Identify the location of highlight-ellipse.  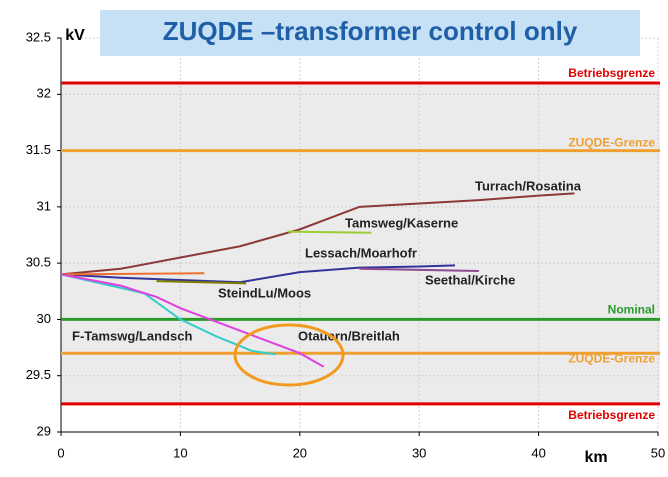
(289, 355).